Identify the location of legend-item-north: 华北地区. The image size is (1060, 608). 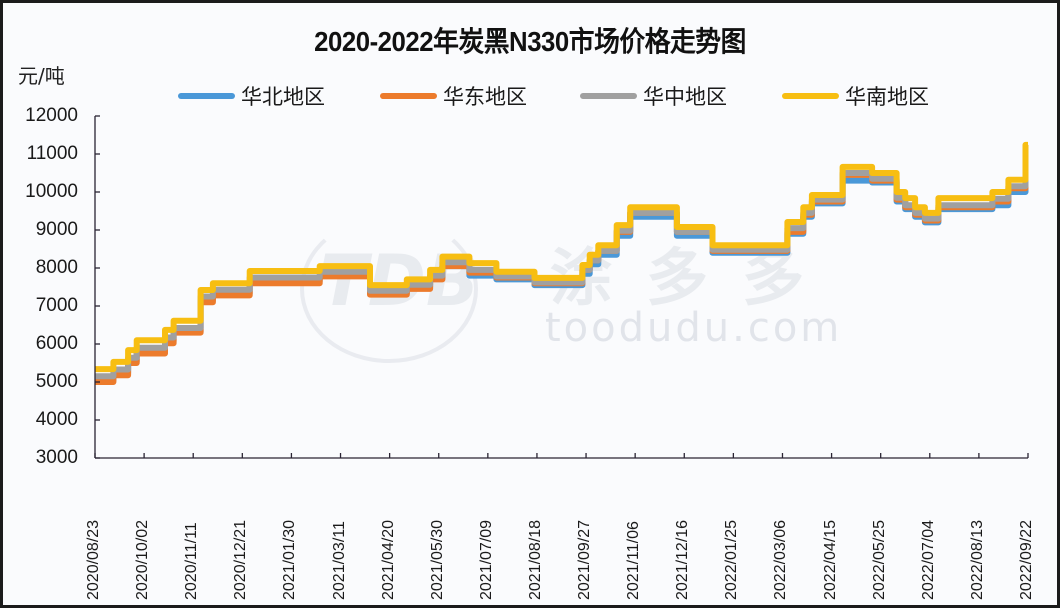
(251, 96).